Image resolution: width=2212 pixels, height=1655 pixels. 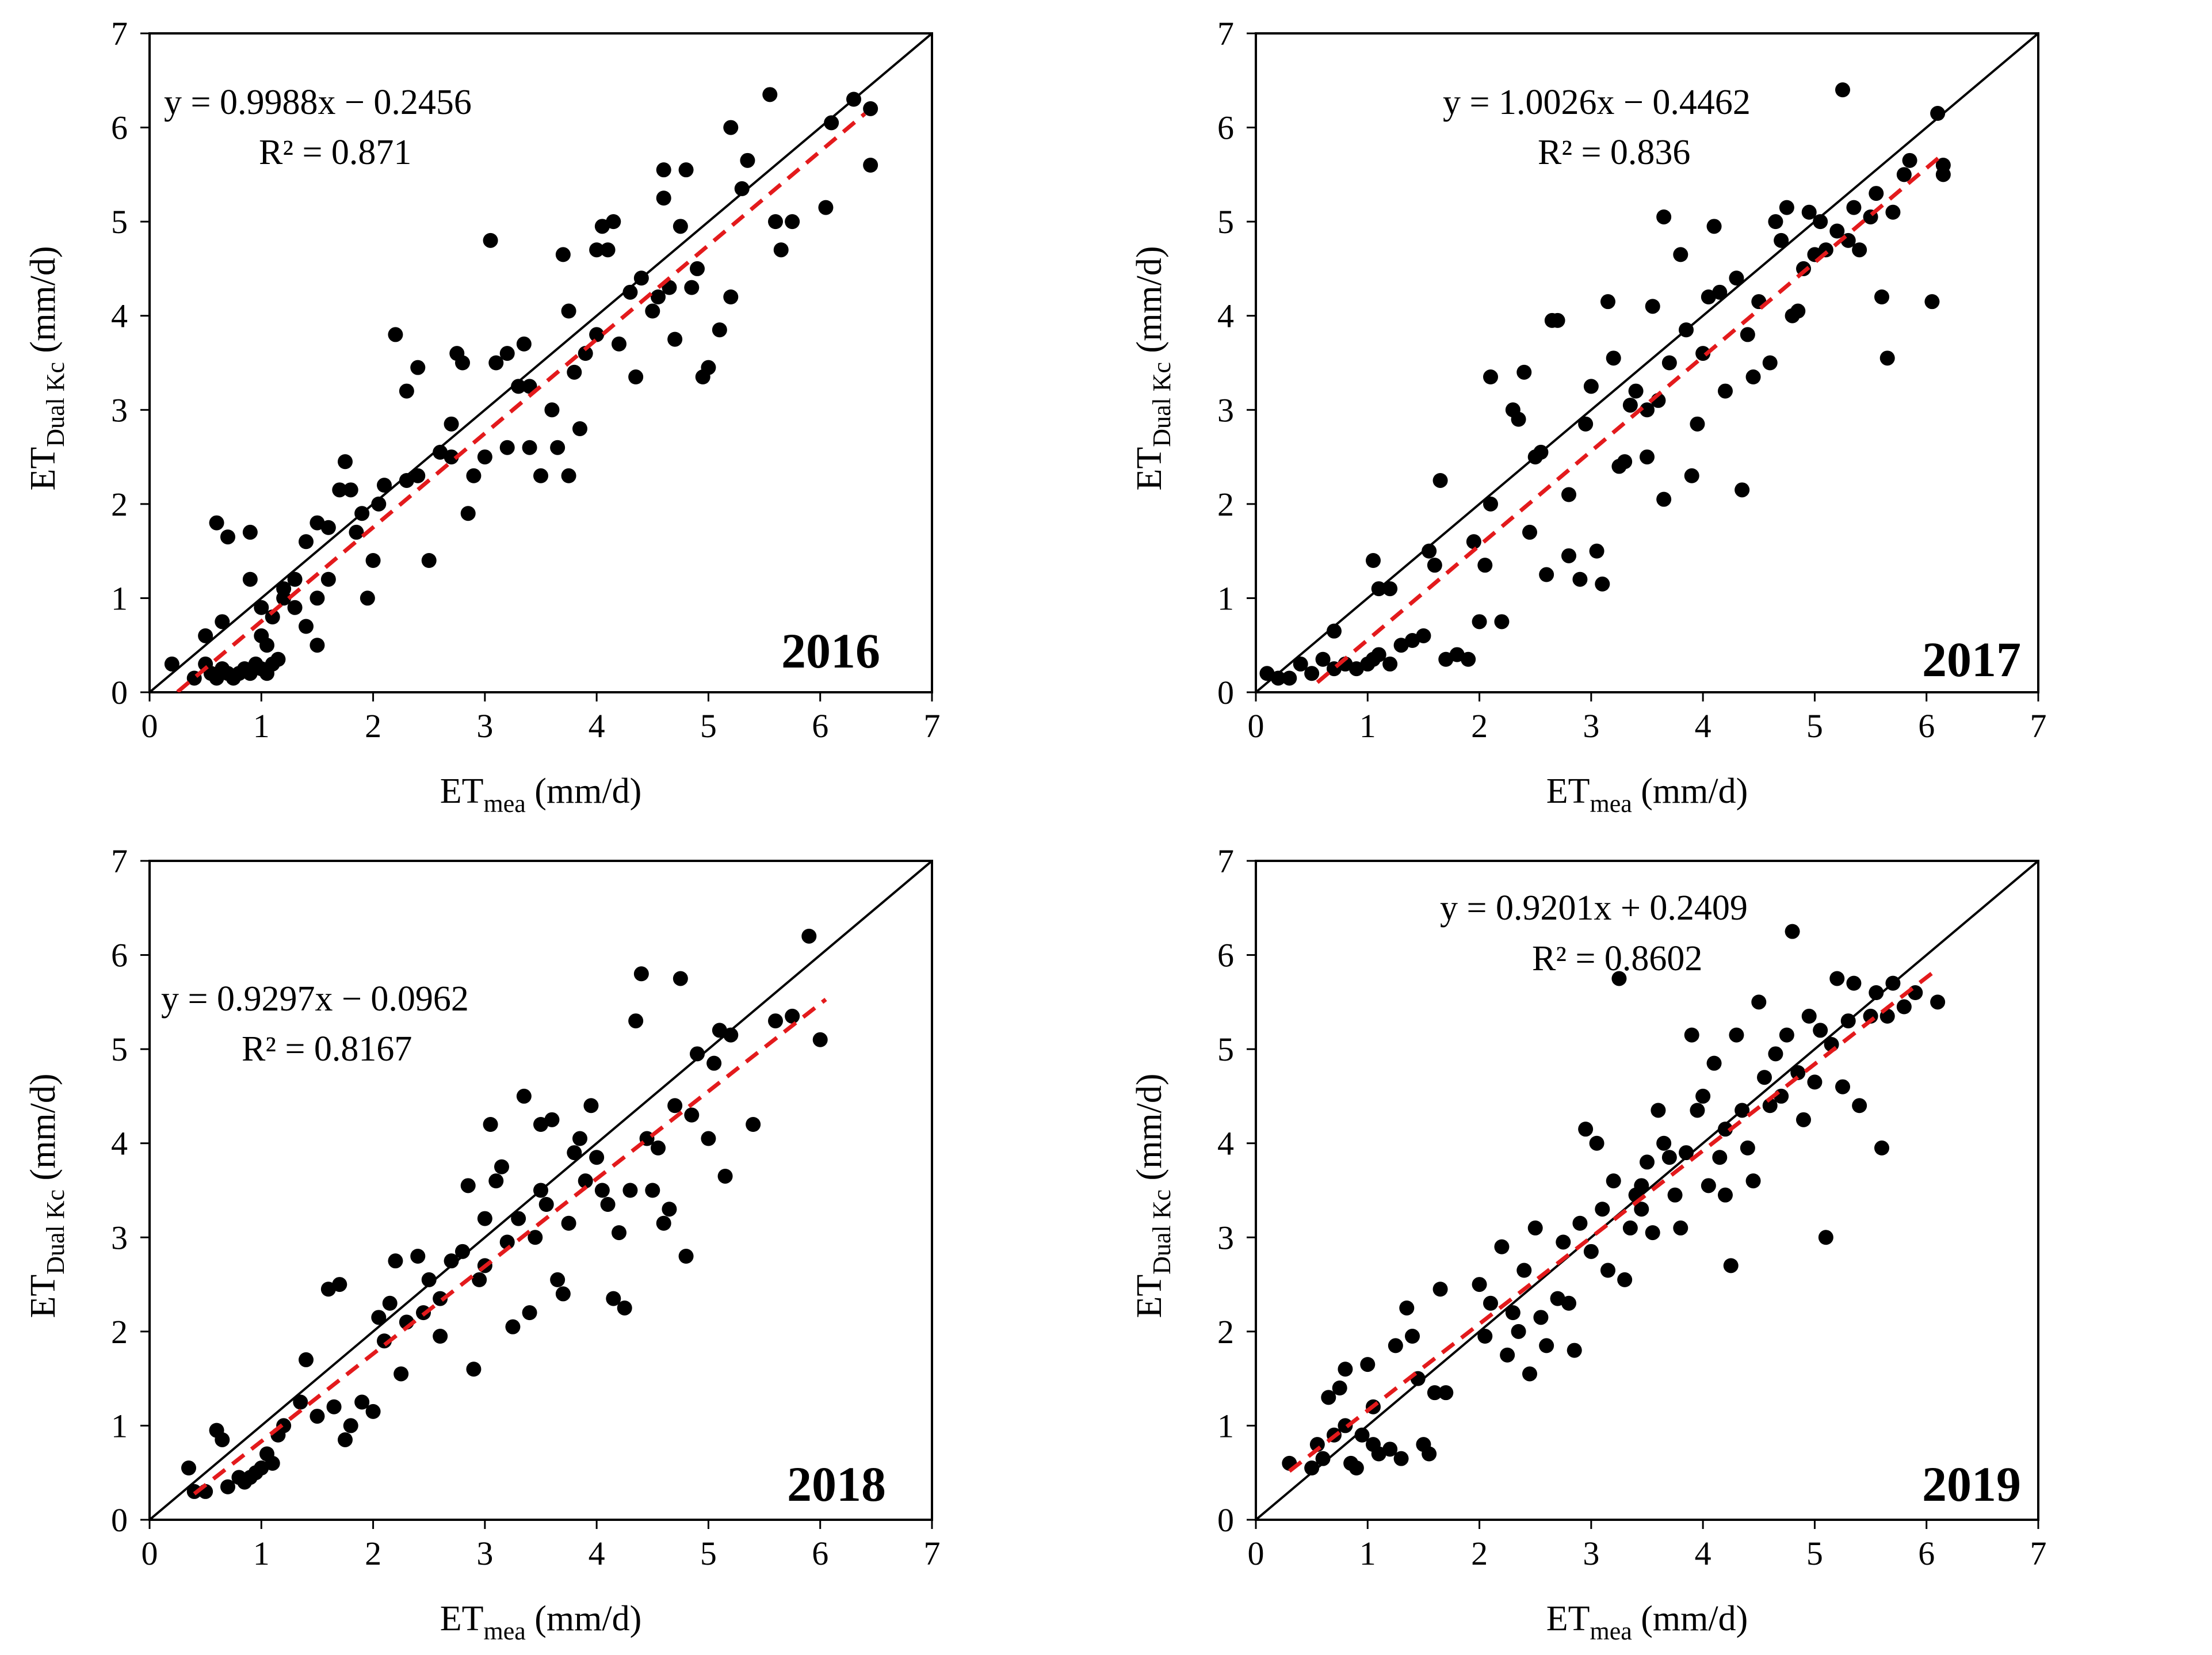 What do you see at coordinates (1367, 1553) in the screenshot?
I see `x-tick-label: 1` at bounding box center [1367, 1553].